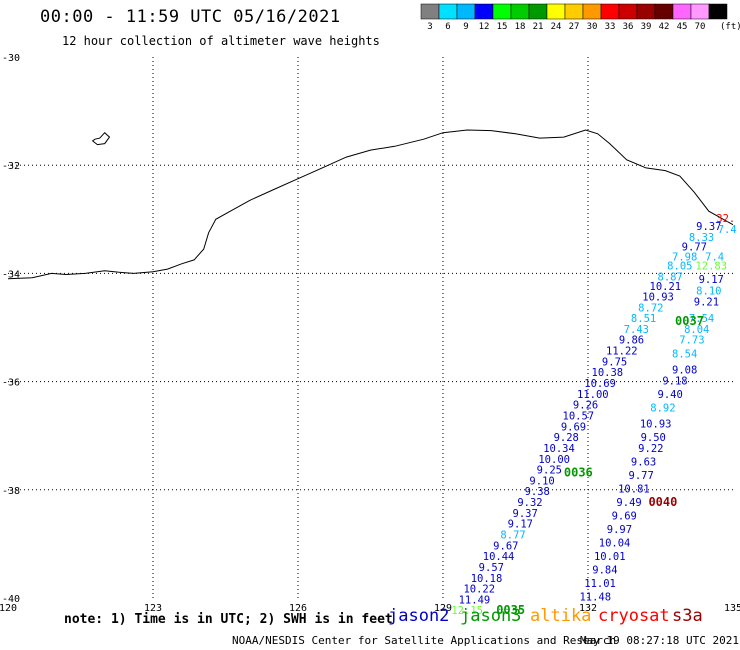 This screenshot has width=740, height=650. What do you see at coordinates (11, 491) in the screenshot?
I see `y-tick-label: -38` at bounding box center [11, 491].